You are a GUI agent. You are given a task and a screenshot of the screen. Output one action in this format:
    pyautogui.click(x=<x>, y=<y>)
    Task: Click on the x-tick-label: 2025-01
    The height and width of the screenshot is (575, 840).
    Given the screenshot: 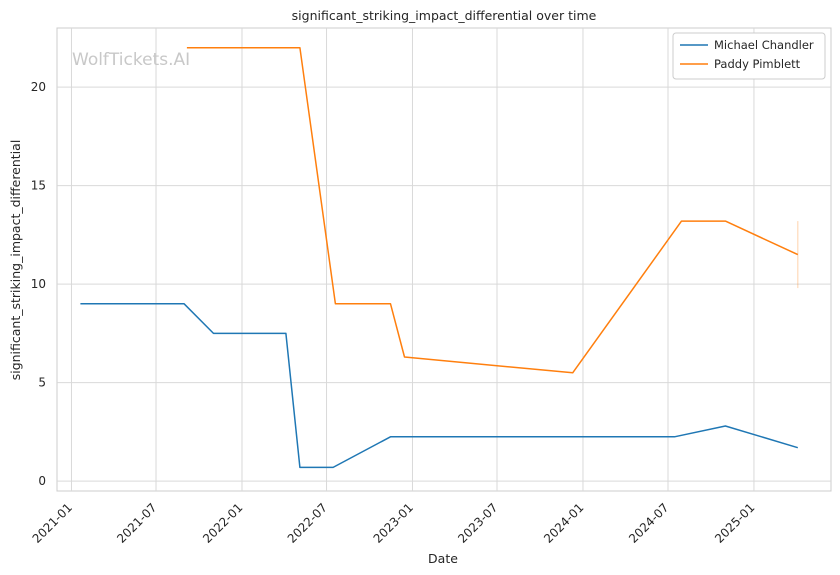 What is the action you would take?
    pyautogui.click(x=734, y=522)
    